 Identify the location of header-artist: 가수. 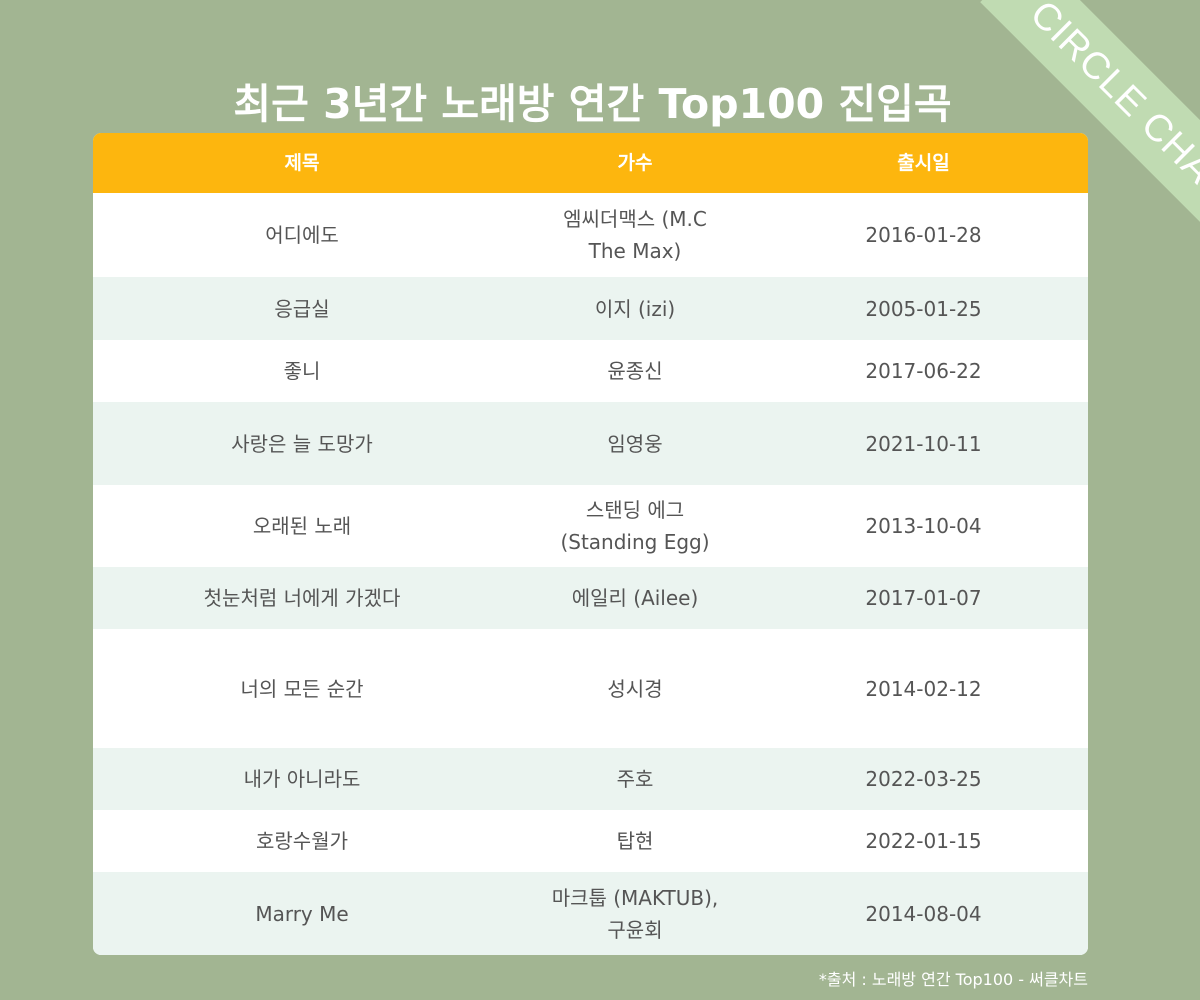
(635, 163).